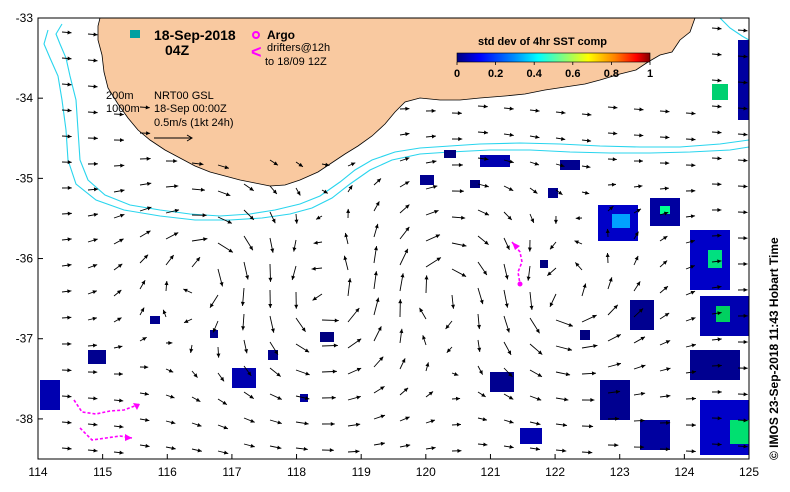  I want to click on y-tick-label: -37, so click(25, 339).